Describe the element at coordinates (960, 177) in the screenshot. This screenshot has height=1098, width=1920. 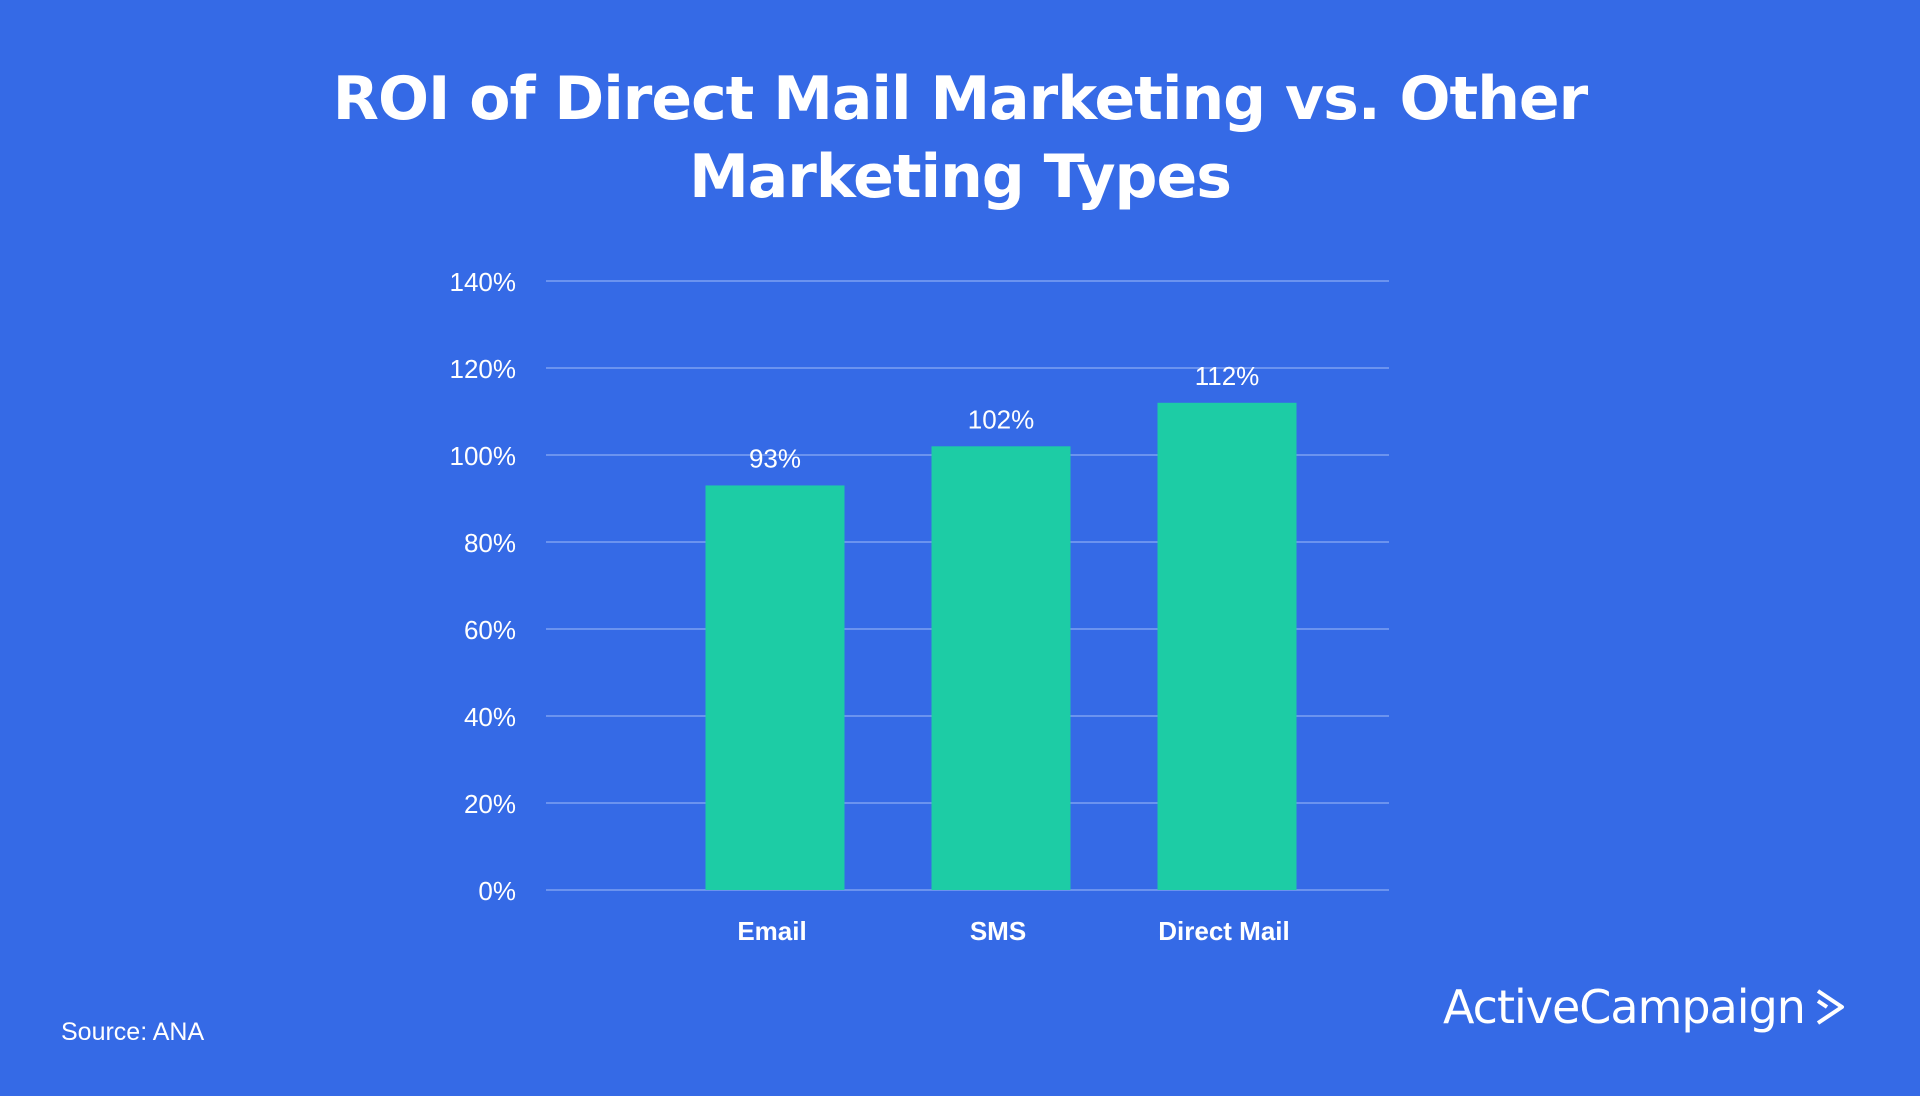
I see `chart-title-line-2: Marketing Types` at that location.